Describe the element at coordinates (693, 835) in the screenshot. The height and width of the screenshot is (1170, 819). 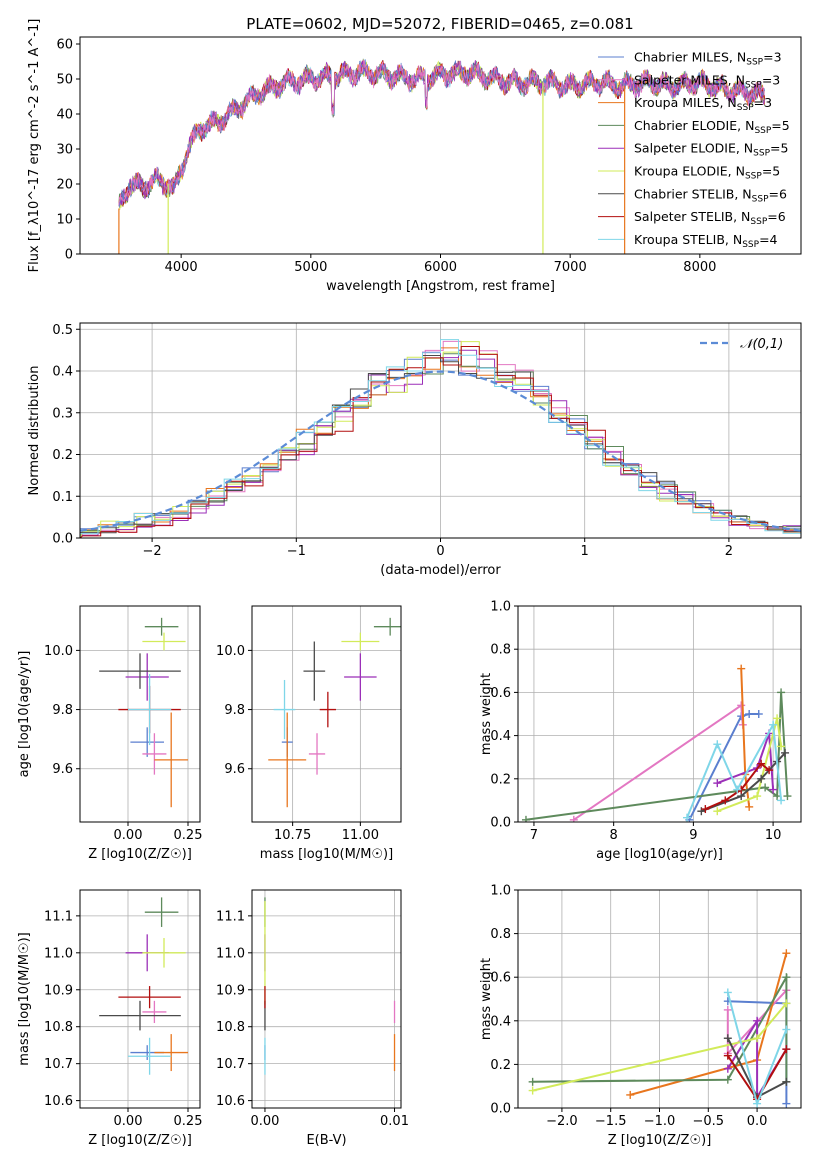
I see `x-tick-label: 9` at that location.